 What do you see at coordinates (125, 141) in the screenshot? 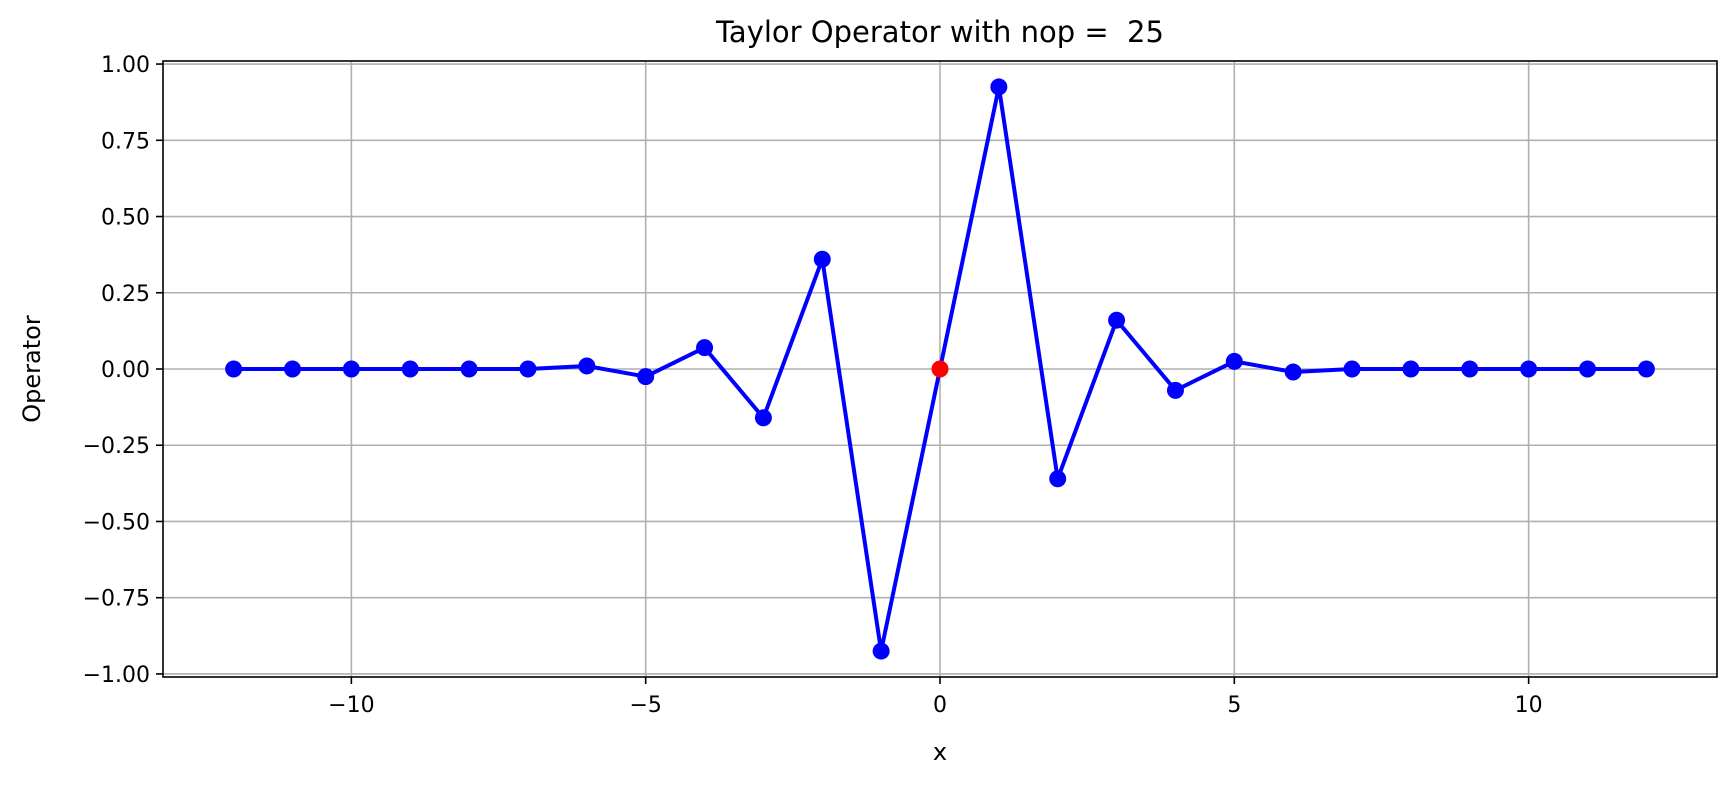
I see `y-tick-label: 0.75` at bounding box center [125, 141].